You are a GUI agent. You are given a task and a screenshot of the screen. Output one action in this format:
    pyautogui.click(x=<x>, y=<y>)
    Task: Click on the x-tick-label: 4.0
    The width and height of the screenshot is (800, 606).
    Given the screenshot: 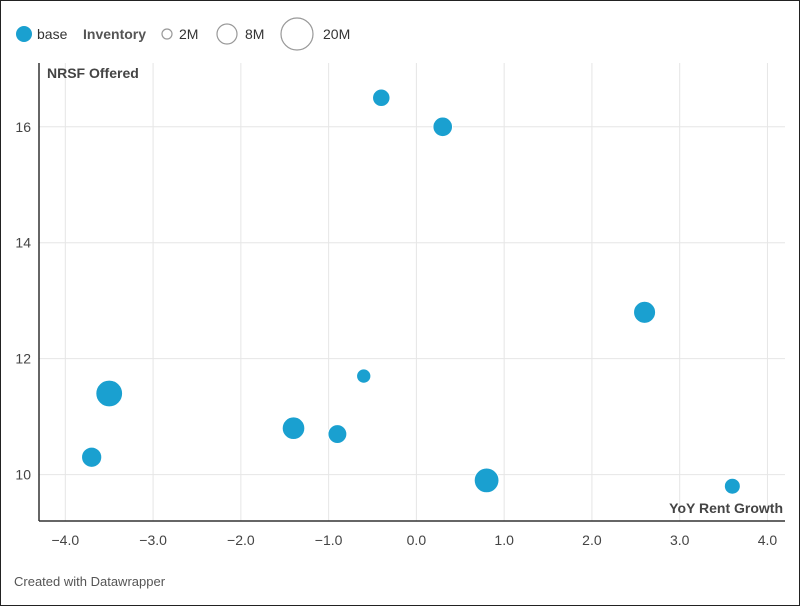 What is the action you would take?
    pyautogui.click(x=768, y=540)
    